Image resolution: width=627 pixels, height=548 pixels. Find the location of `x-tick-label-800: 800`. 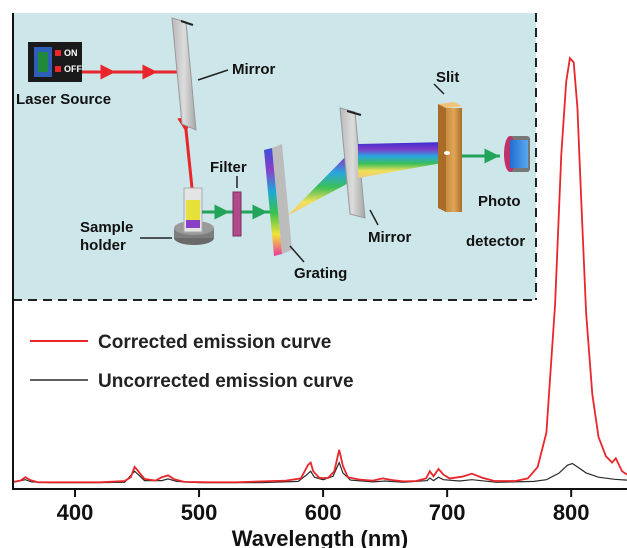

x-tick-label-800: 800 is located at coordinates (571, 512).